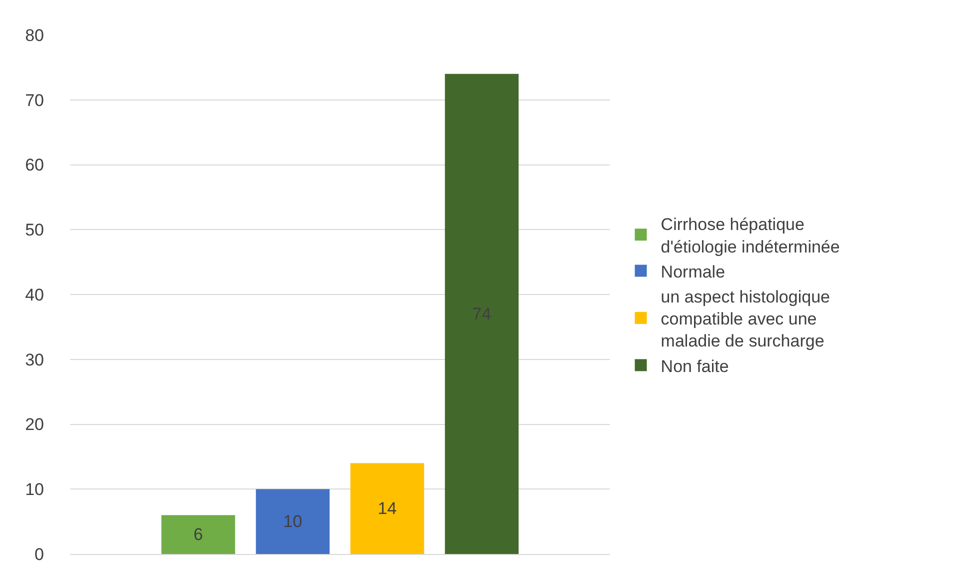 The image size is (960, 579). What do you see at coordinates (750, 235) in the screenshot?
I see `legend-label: Cirrhose hépatique d'étiologie indéterminée` at bounding box center [750, 235].